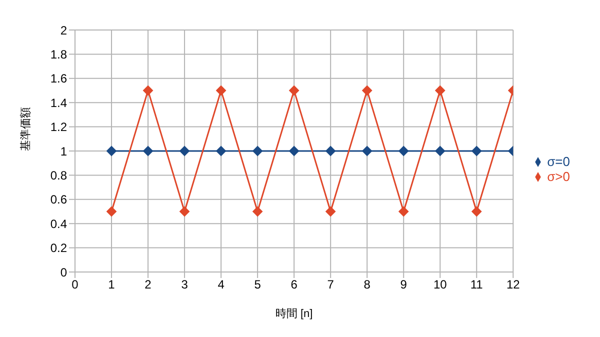  What do you see at coordinates (477, 285) in the screenshot?
I see `x-tick-label: 11` at bounding box center [477, 285].